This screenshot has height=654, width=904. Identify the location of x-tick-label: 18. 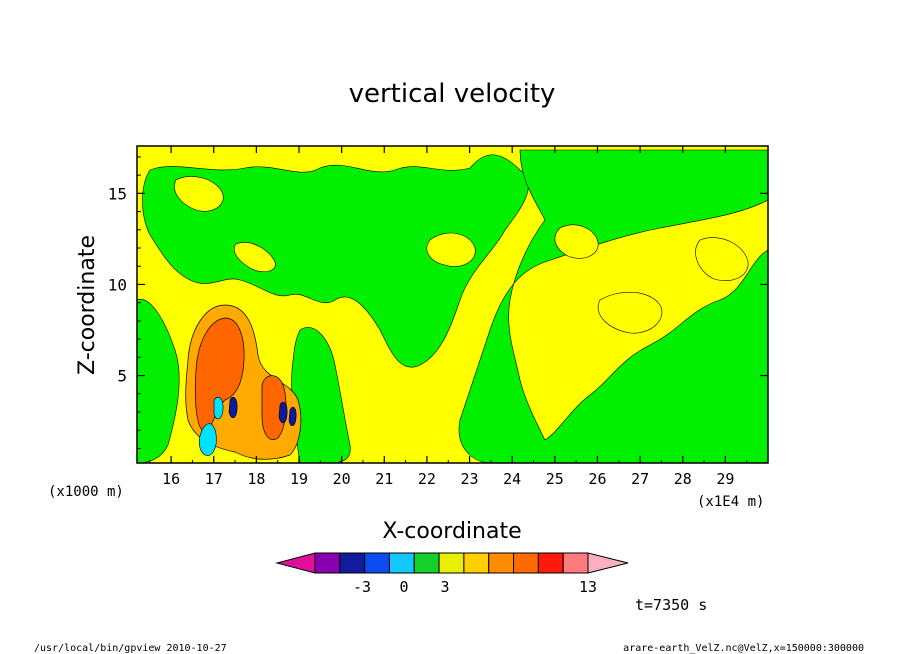
(256, 479).